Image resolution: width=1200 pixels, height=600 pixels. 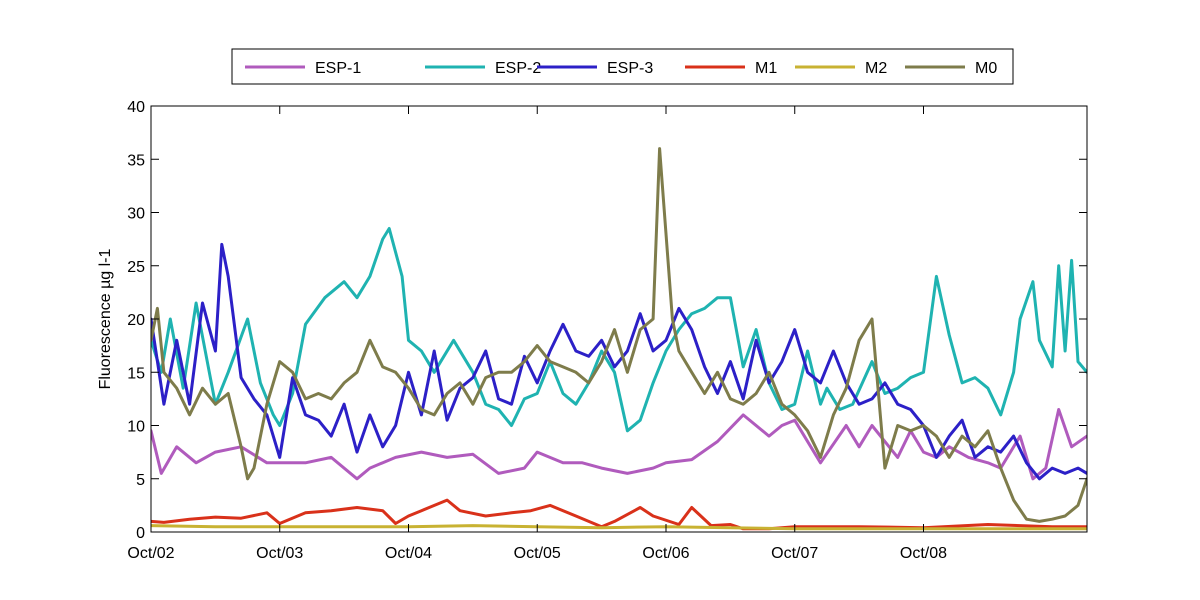 What do you see at coordinates (408, 553) in the screenshot?
I see `x-tick-label: Oct/04` at bounding box center [408, 553].